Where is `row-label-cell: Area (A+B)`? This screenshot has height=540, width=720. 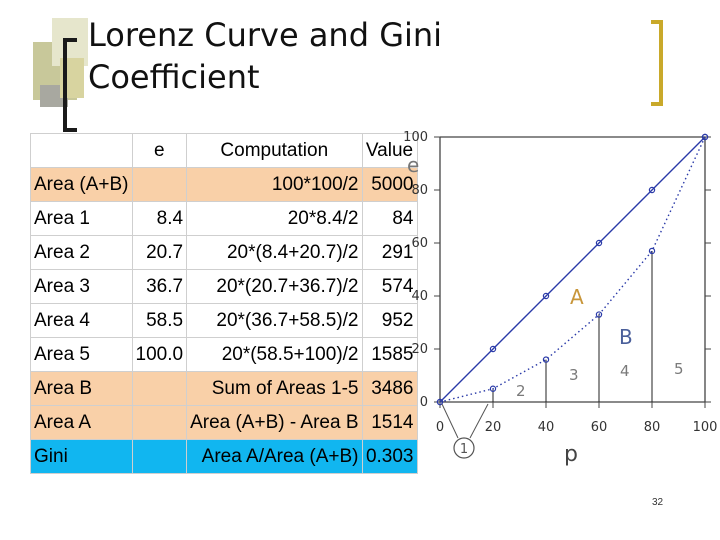 row-label-cell: Area (A+B) is located at coordinates (81, 184).